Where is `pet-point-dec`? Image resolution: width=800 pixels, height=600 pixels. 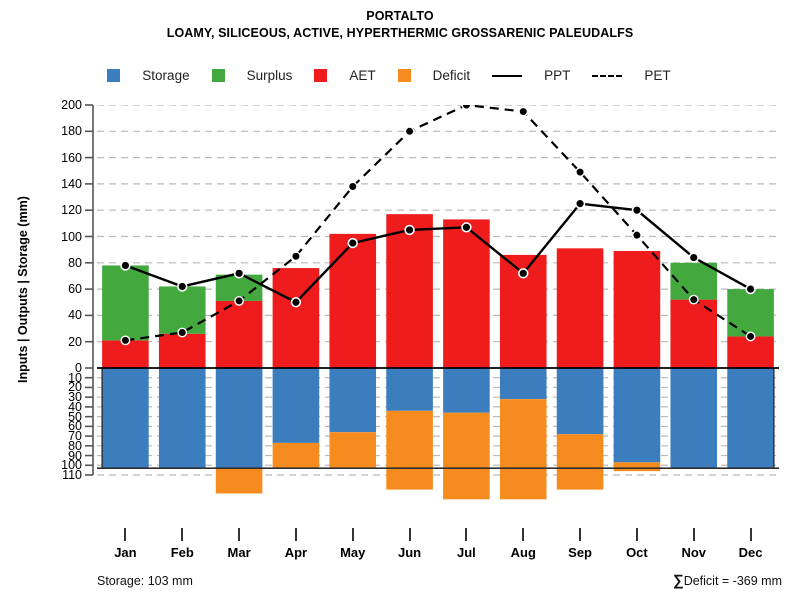 pet-point-dec is located at coordinates (750, 336).